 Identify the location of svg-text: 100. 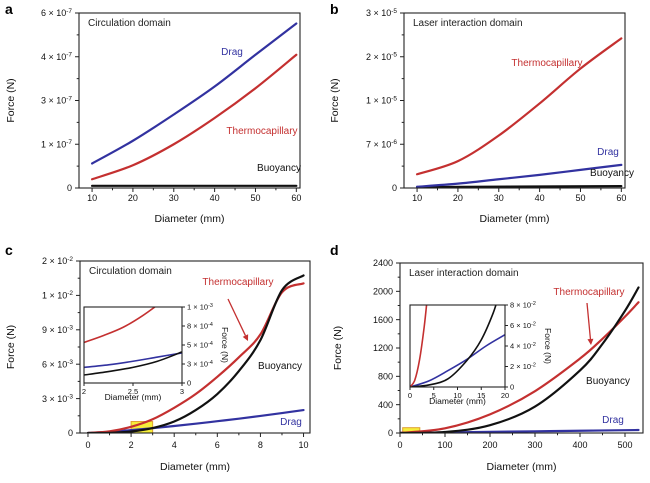
(444, 445).